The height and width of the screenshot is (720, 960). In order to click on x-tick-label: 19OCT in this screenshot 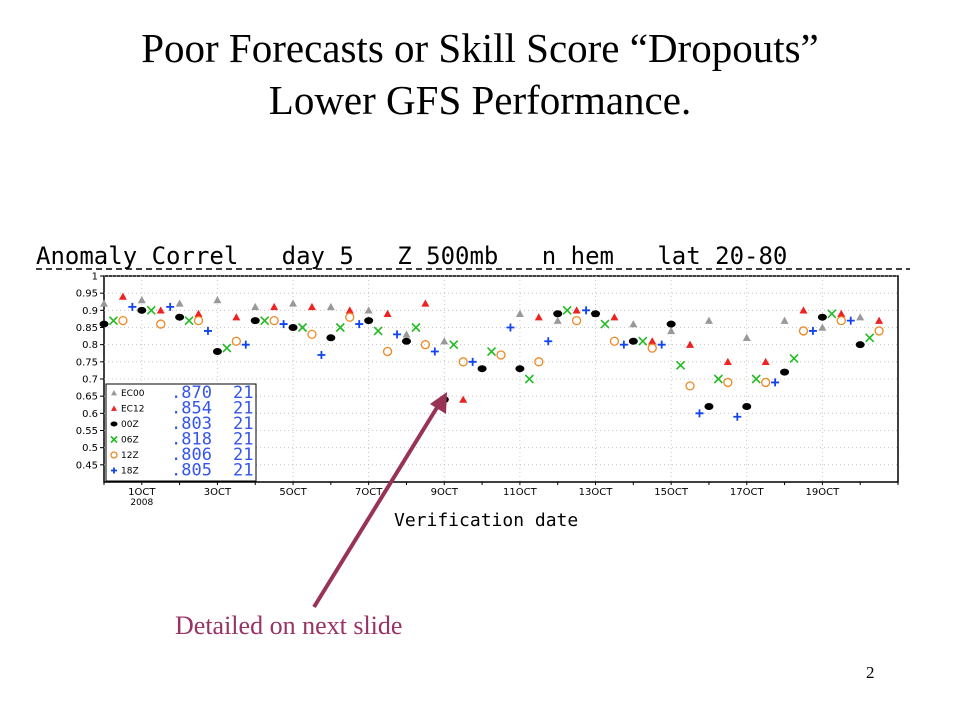, I will do `click(823, 492)`.